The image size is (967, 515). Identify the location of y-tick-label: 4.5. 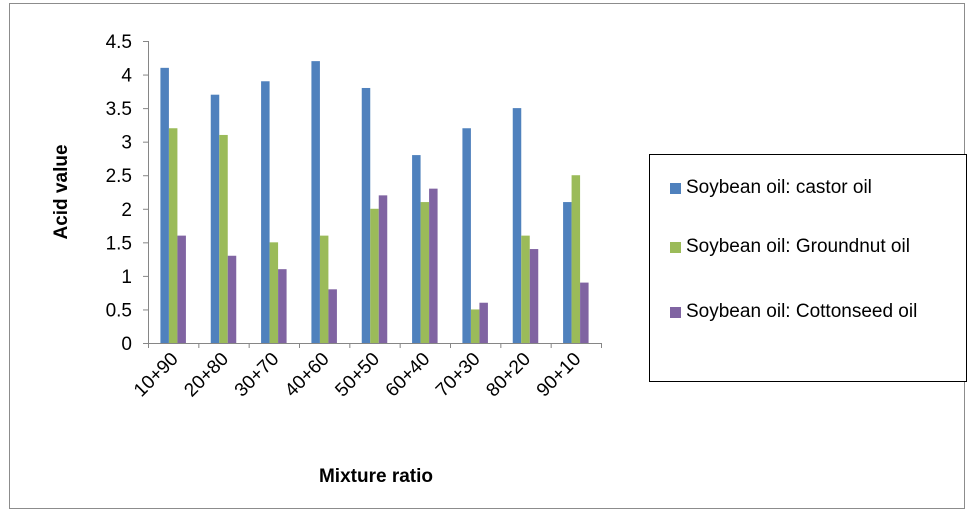
(119, 42).